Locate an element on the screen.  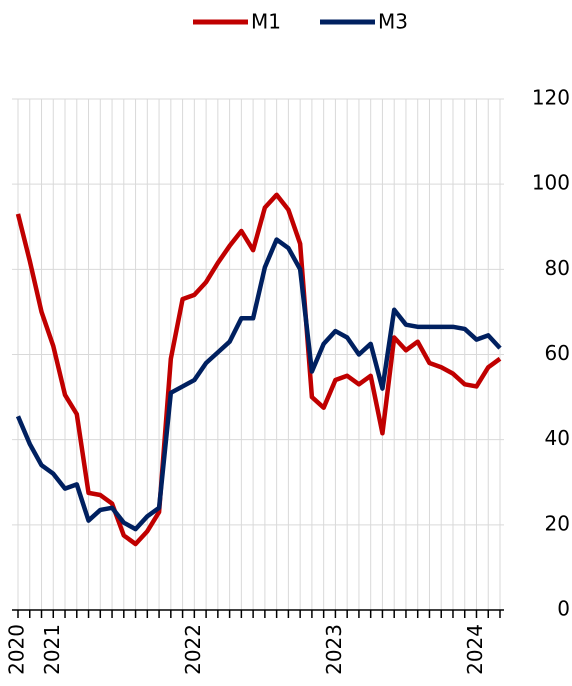
y-tick-label: 40 is located at coordinates (557, 438).